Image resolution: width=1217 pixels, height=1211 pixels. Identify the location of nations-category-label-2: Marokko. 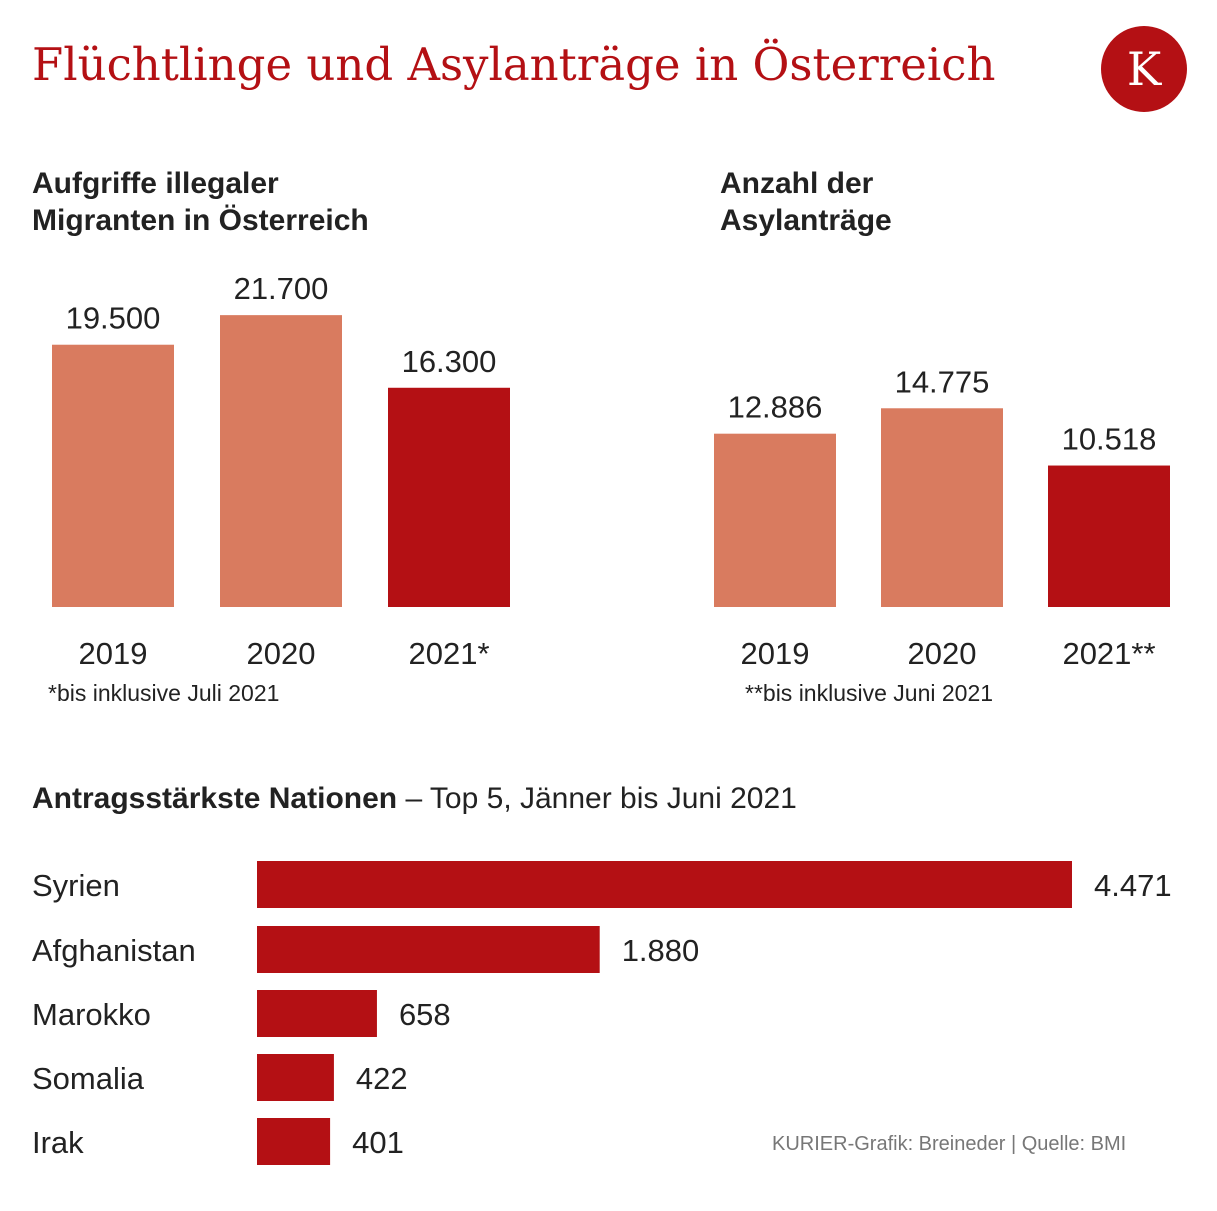
(91, 1014).